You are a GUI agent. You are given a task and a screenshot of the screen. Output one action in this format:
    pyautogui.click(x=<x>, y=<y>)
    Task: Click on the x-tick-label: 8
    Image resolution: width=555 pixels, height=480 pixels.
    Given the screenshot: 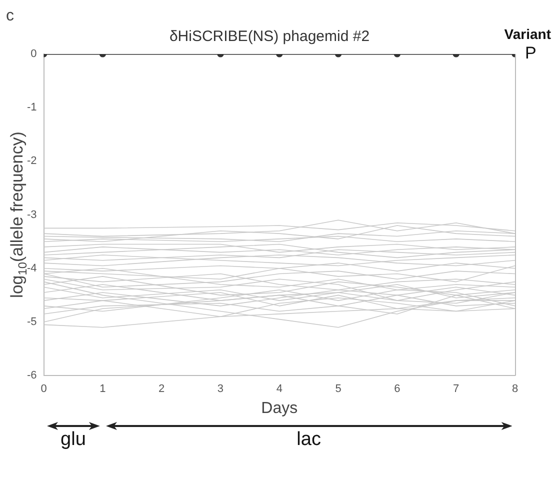 What is the action you would take?
    pyautogui.click(x=515, y=389)
    